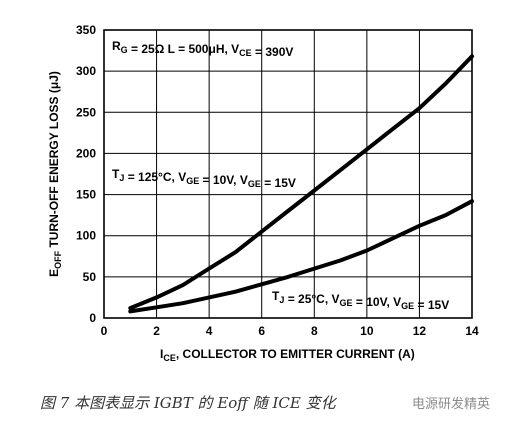 This screenshot has width=522, height=426. Describe the element at coordinates (86, 30) in the screenshot. I see `y-tick-label: 350` at that location.